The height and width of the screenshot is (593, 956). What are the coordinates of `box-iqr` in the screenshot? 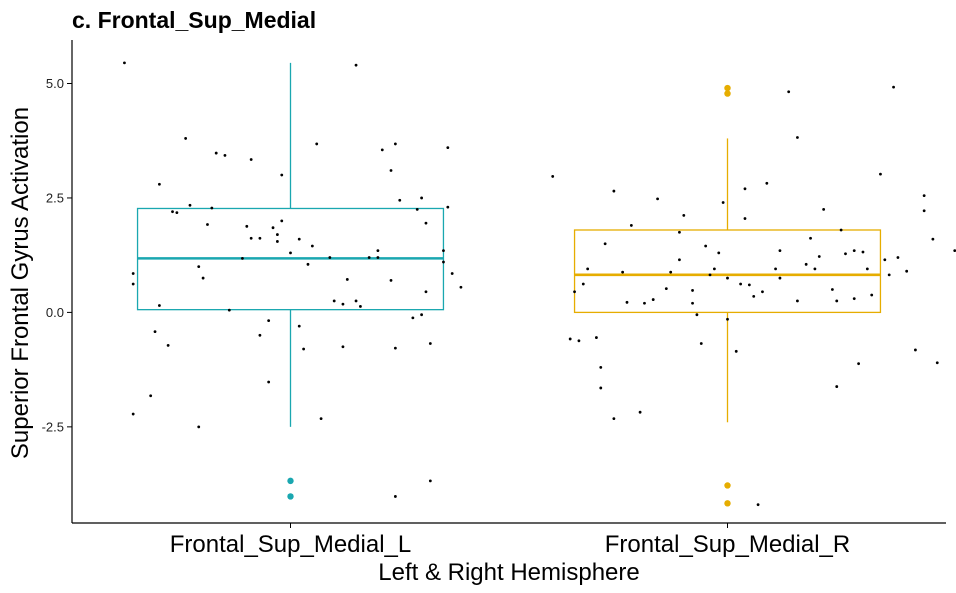 It's located at (727, 271).